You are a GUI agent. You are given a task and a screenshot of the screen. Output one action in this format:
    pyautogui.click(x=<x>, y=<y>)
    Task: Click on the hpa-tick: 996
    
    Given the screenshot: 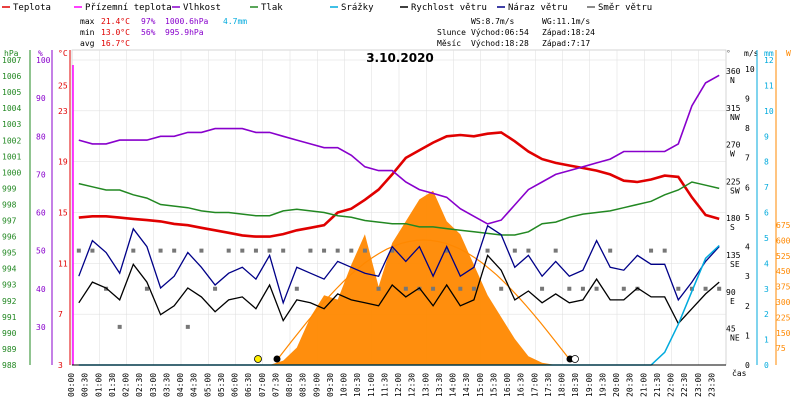 What is the action you would take?
    pyautogui.click(x=9, y=237)
    